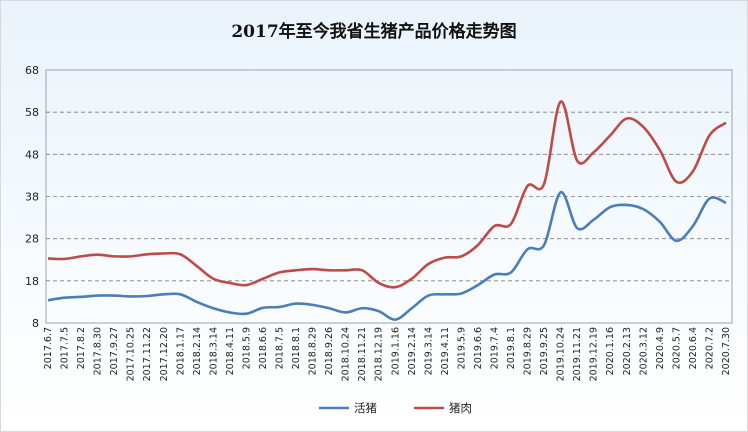 This screenshot has height=432, width=748. I want to click on x-tick-label: 2018.4.11, so click(230, 351).